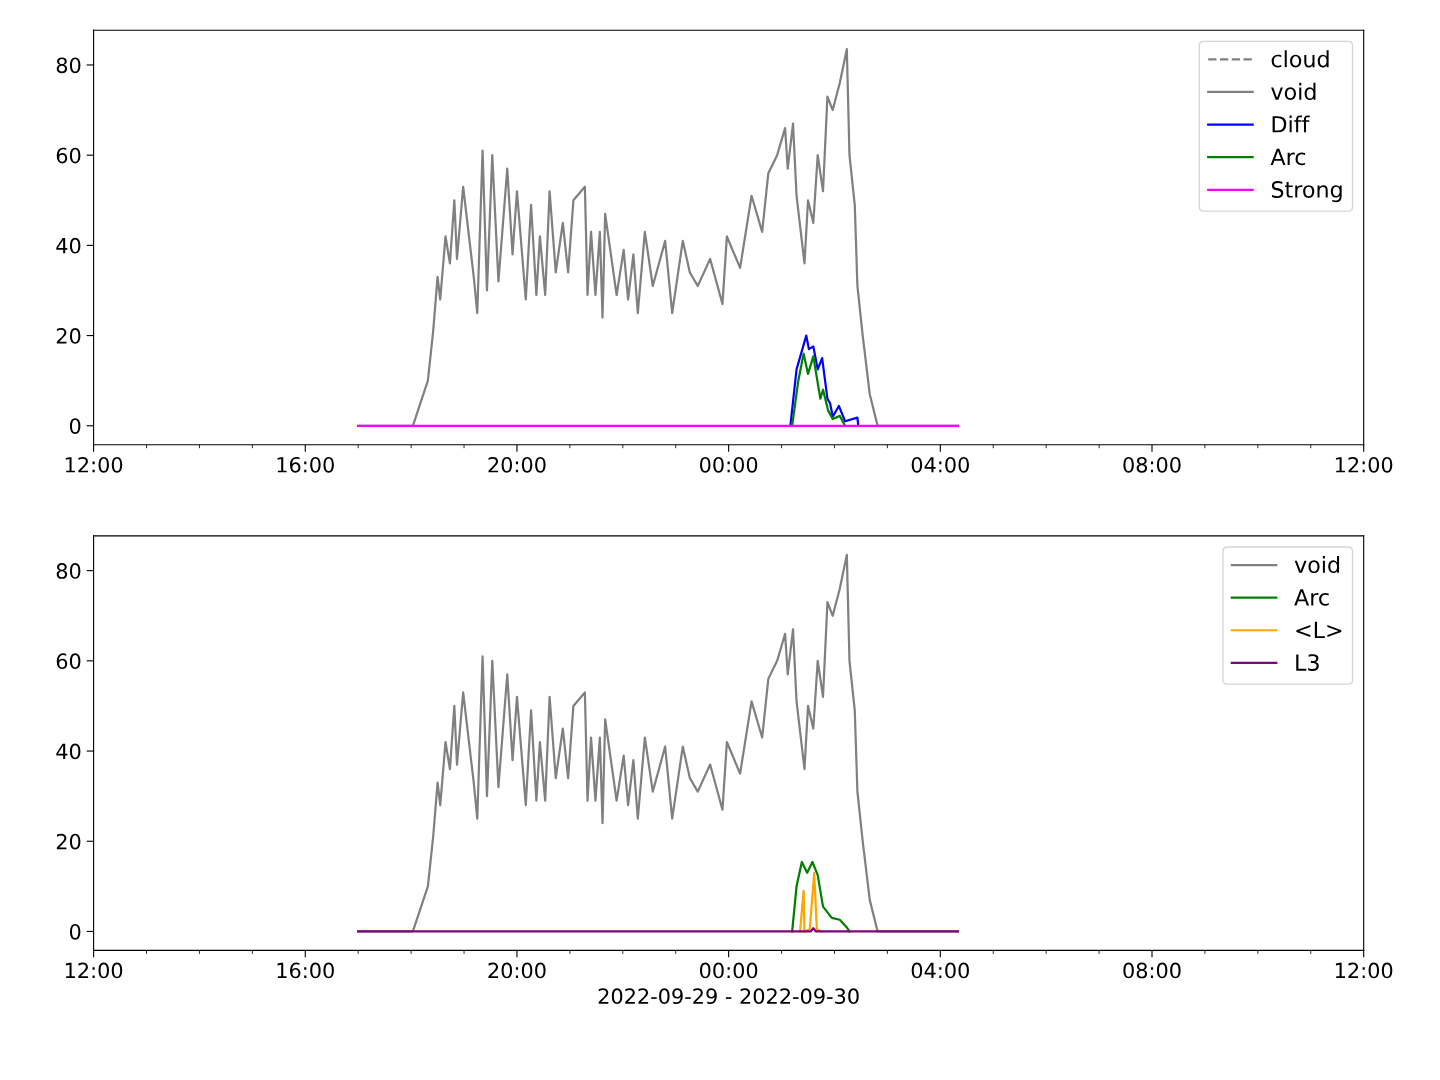 The width and height of the screenshot is (1440, 1080). Describe the element at coordinates (1300, 59) in the screenshot. I see `legend-label: cloud` at that location.